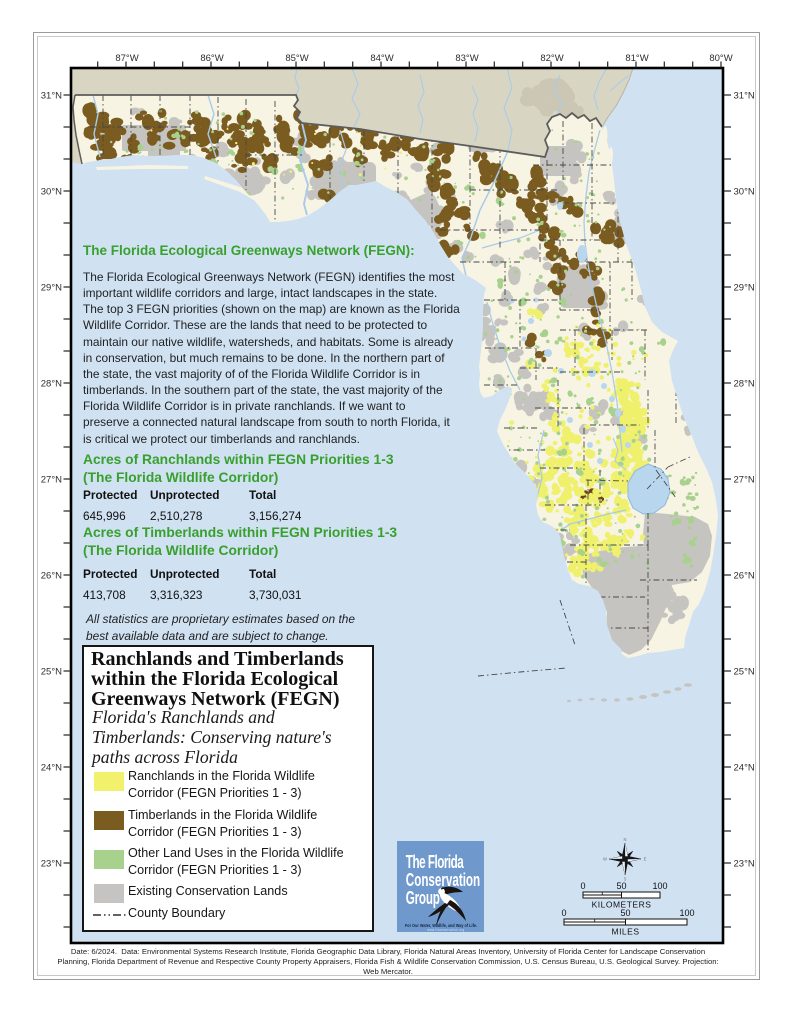 The image size is (791, 1024). Describe the element at coordinates (605, 858) in the screenshot. I see `svg-text: W` at that location.